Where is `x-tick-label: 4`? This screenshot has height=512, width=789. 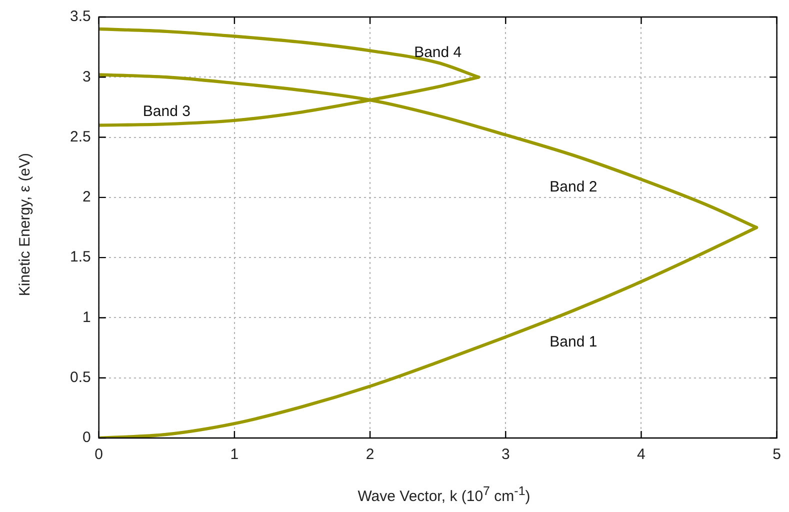
x-tick-label: 4 is located at coordinates (641, 455).